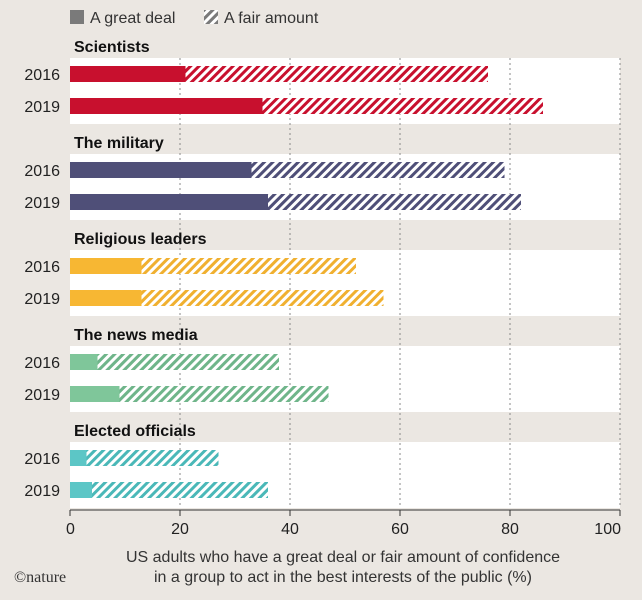 The width and height of the screenshot is (642, 600). I want to click on bar-religious-leaders-2016-fair-amount, so click(248, 266).